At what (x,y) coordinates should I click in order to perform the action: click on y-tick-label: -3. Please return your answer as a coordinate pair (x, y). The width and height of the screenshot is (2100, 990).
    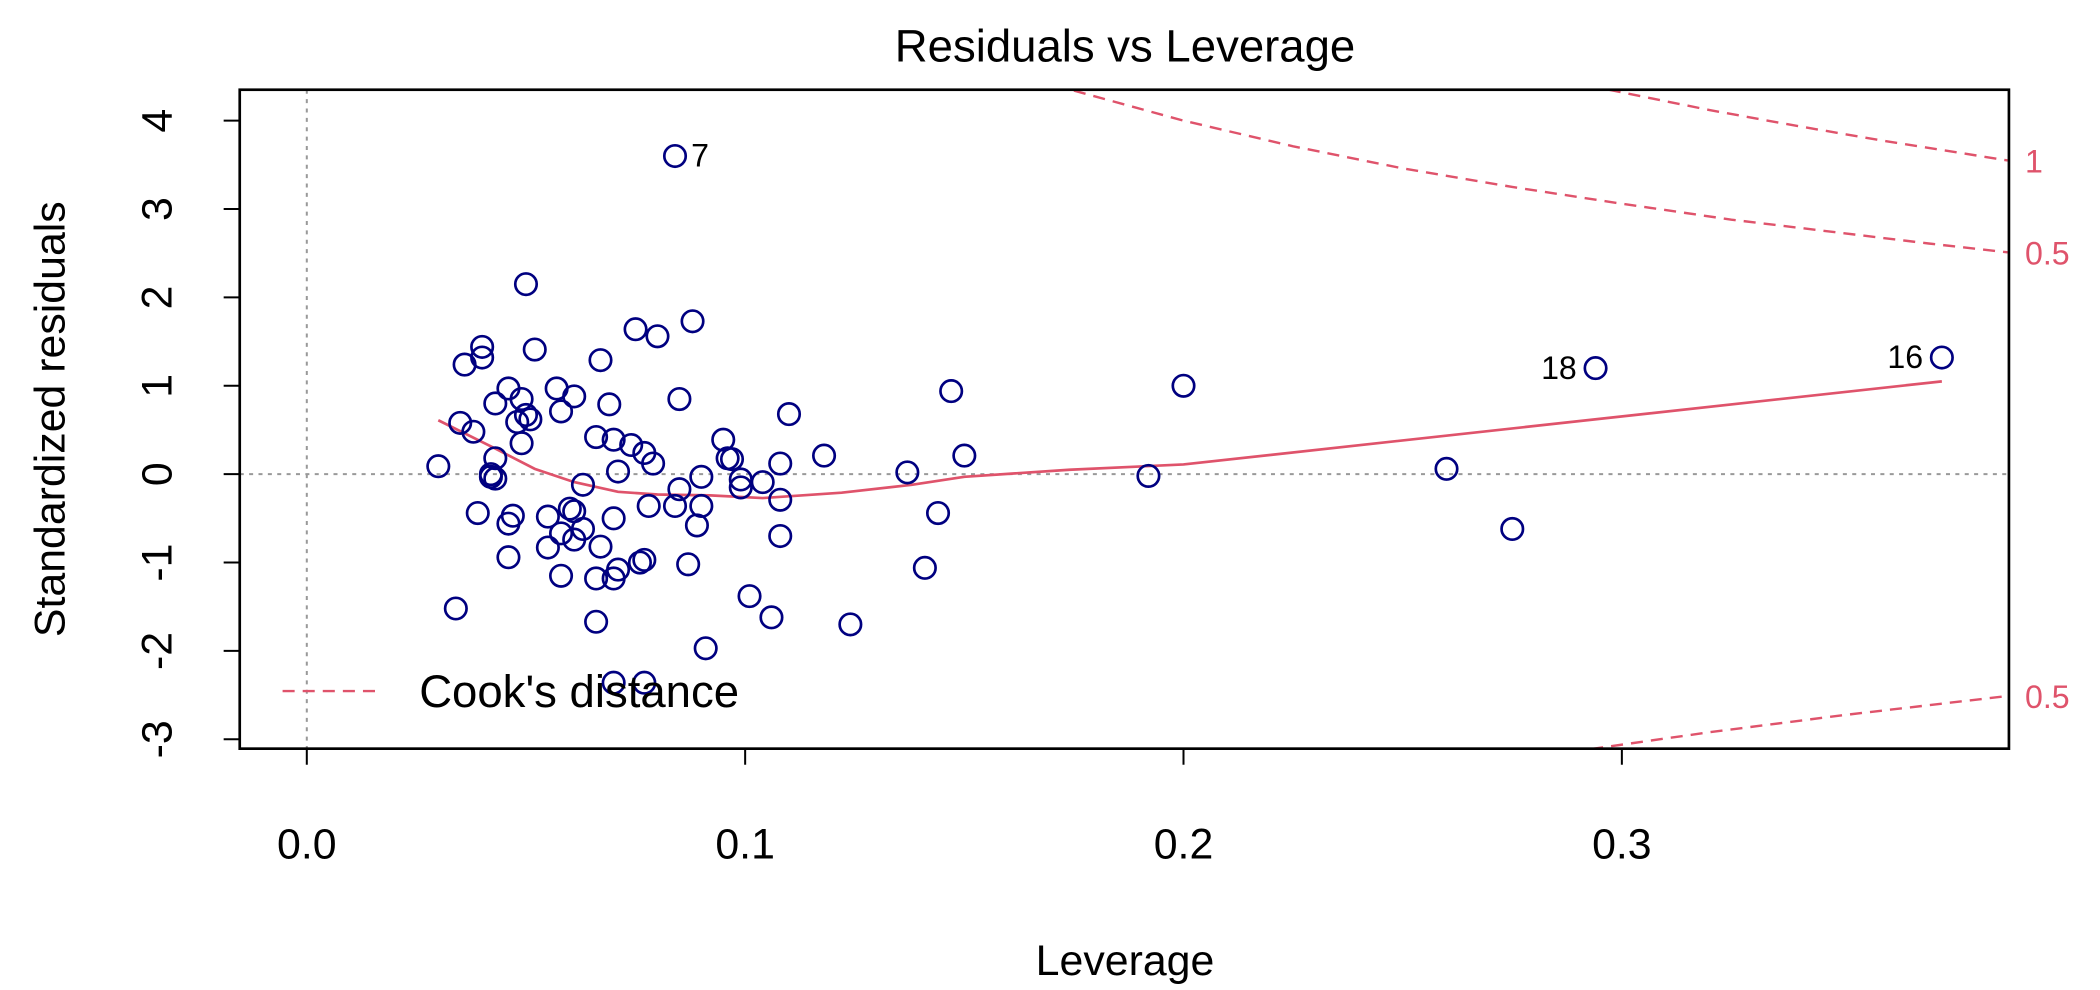
    Looking at the image, I should click on (157, 739).